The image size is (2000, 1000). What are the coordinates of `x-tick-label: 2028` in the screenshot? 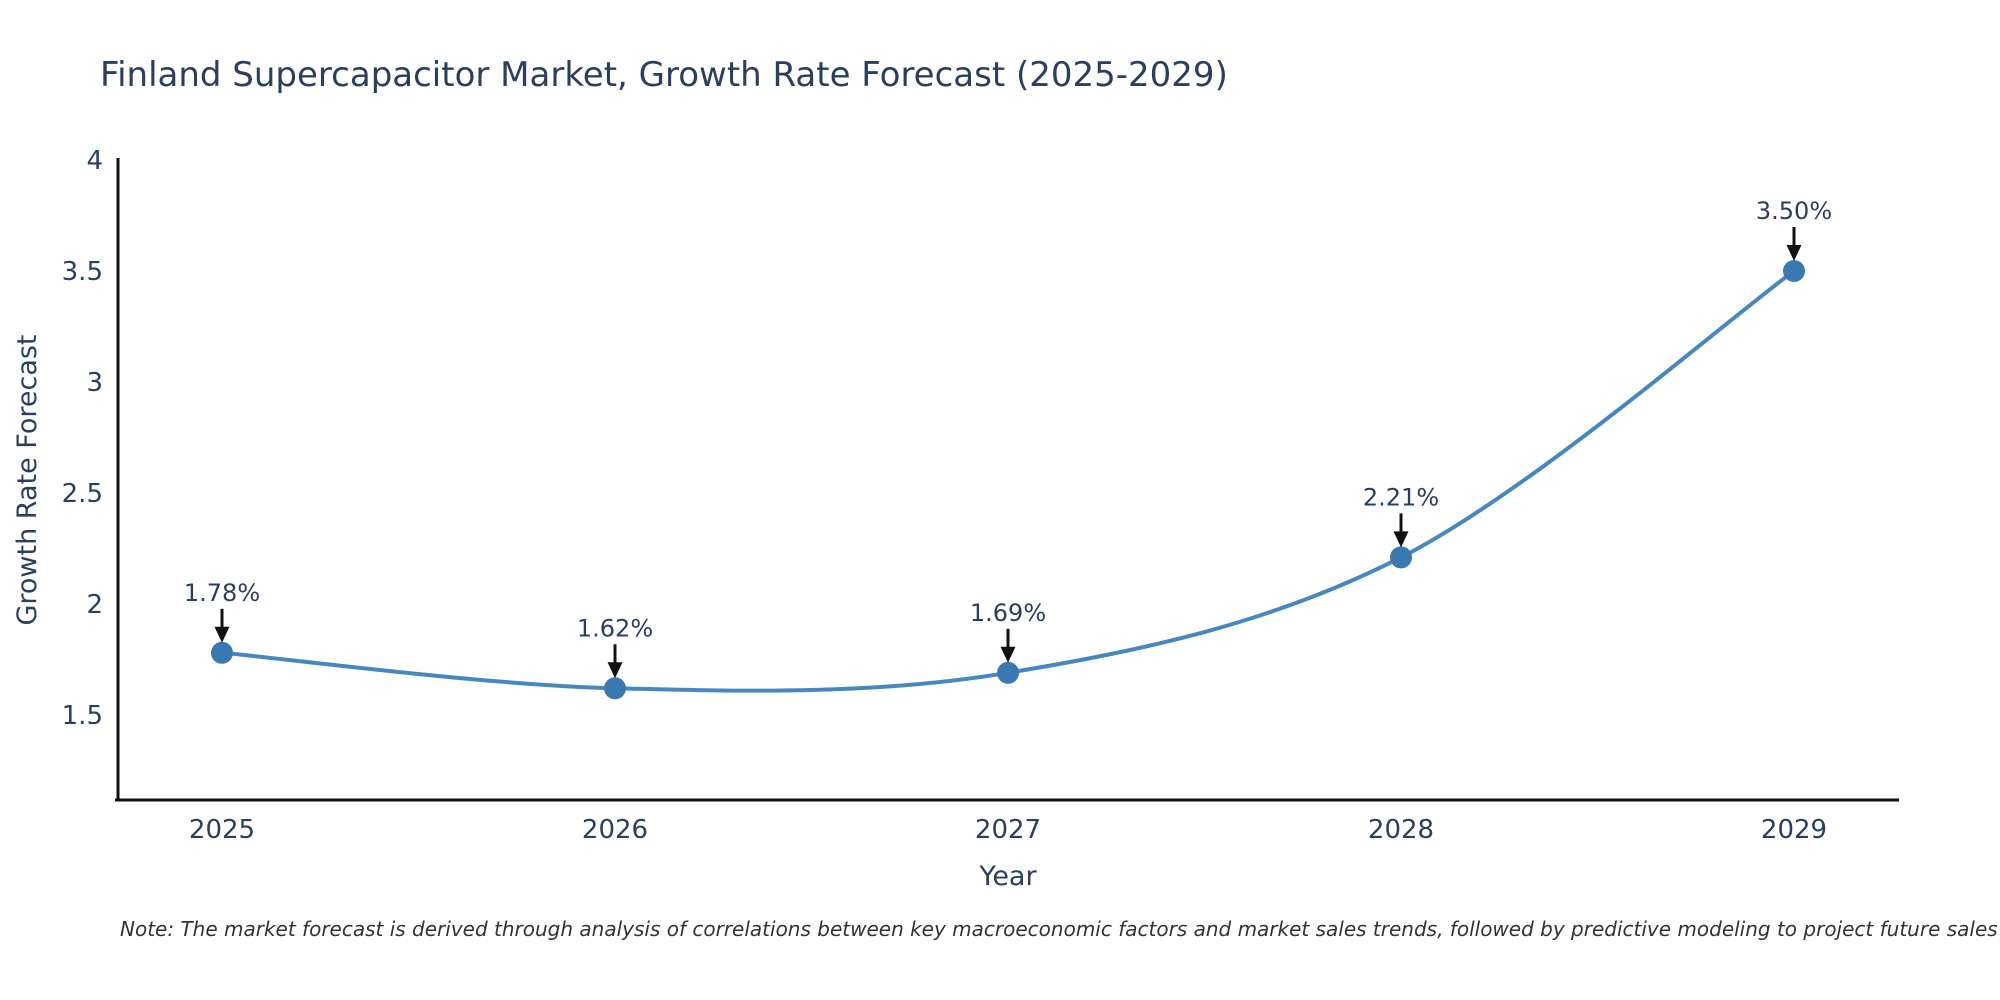 It's located at (1401, 830).